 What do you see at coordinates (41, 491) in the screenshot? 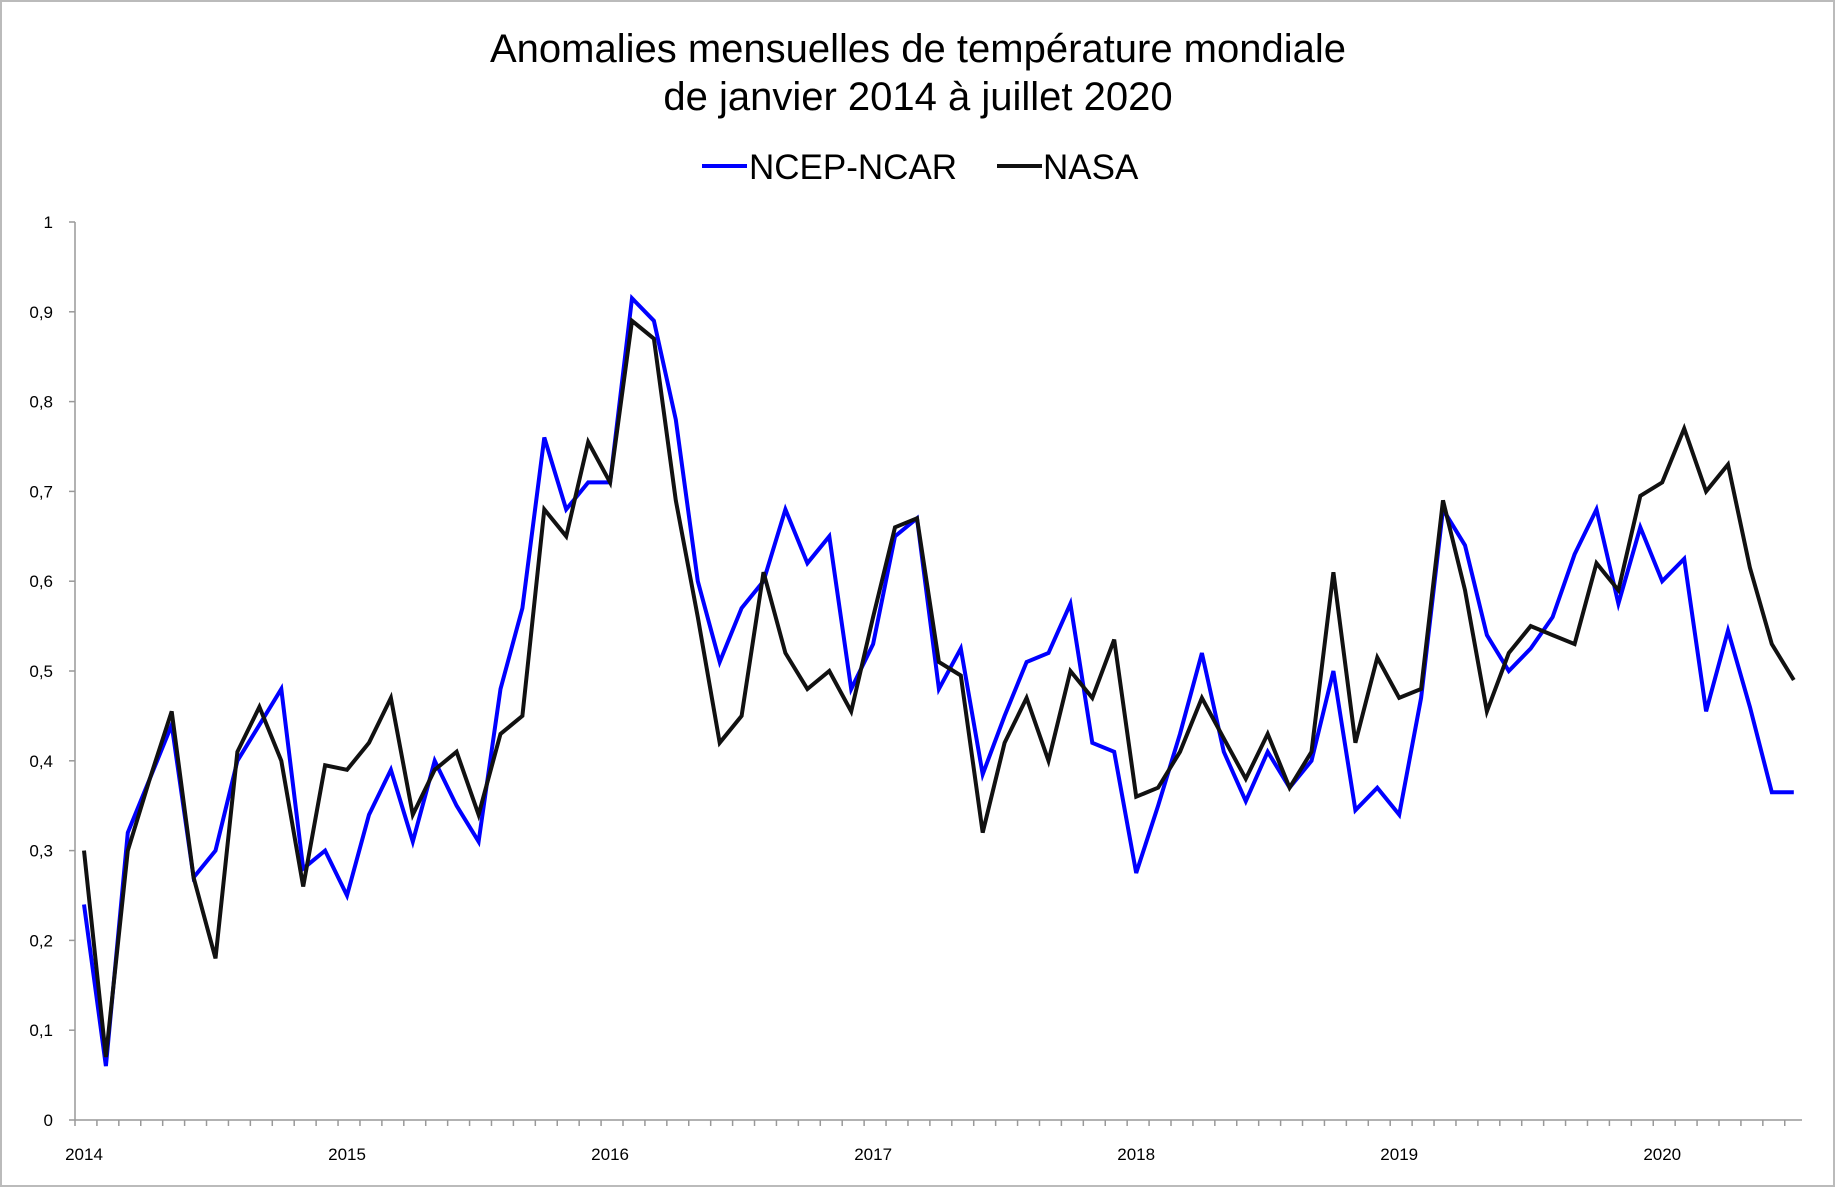
I see `y-tick-label: 0,7` at bounding box center [41, 491].